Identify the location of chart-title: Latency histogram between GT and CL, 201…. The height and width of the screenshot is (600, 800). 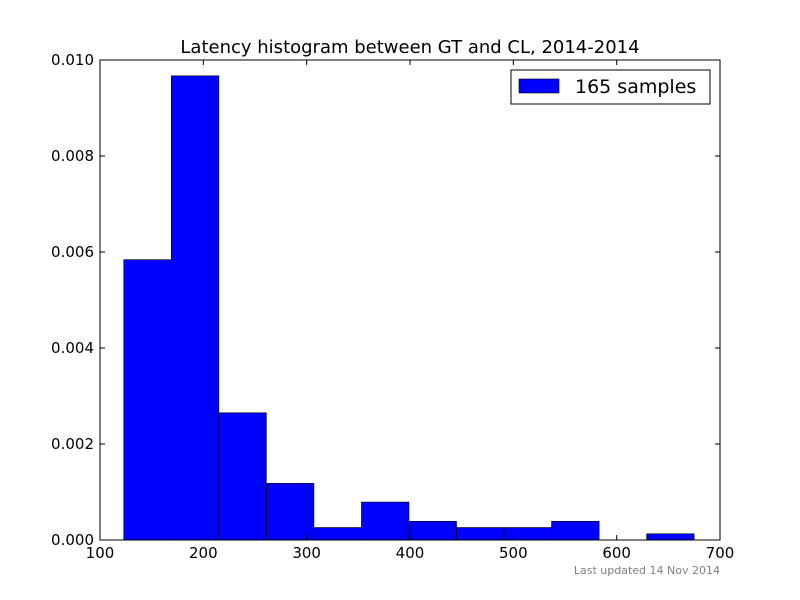
(409, 47).